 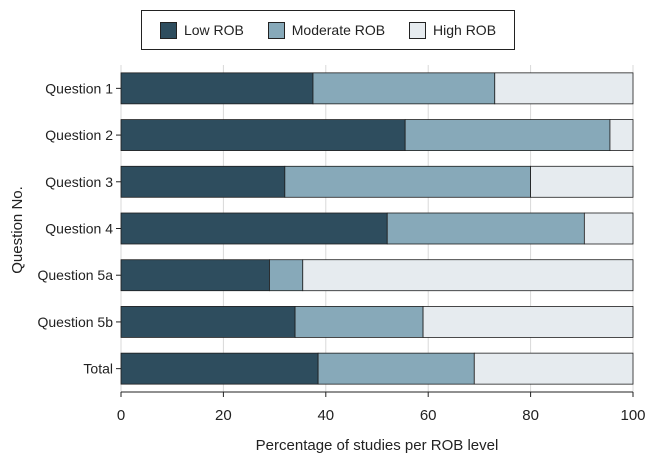 I want to click on legend-item-high: High ROB, so click(x=453, y=30).